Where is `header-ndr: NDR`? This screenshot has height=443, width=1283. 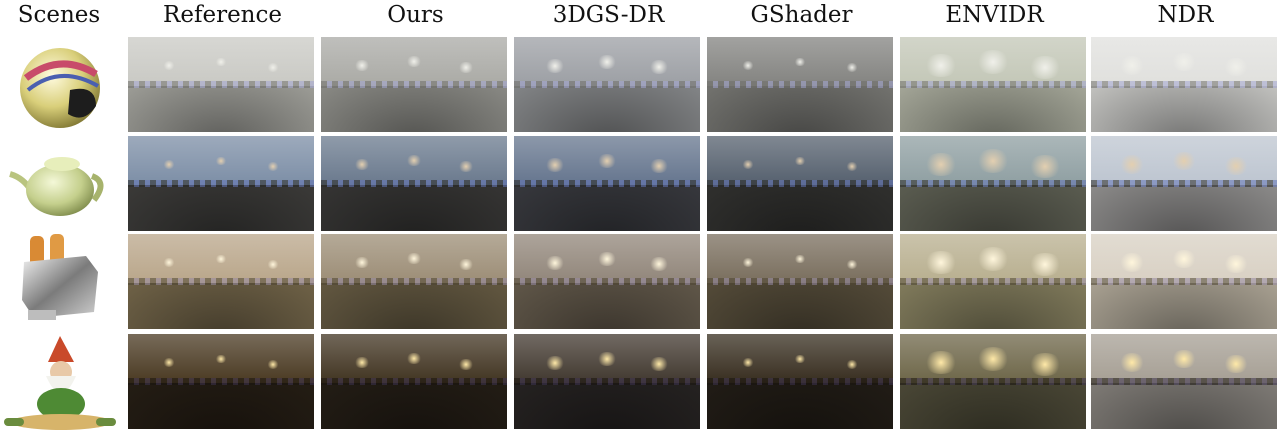
header-ndr: NDR is located at coordinates (1185, 15).